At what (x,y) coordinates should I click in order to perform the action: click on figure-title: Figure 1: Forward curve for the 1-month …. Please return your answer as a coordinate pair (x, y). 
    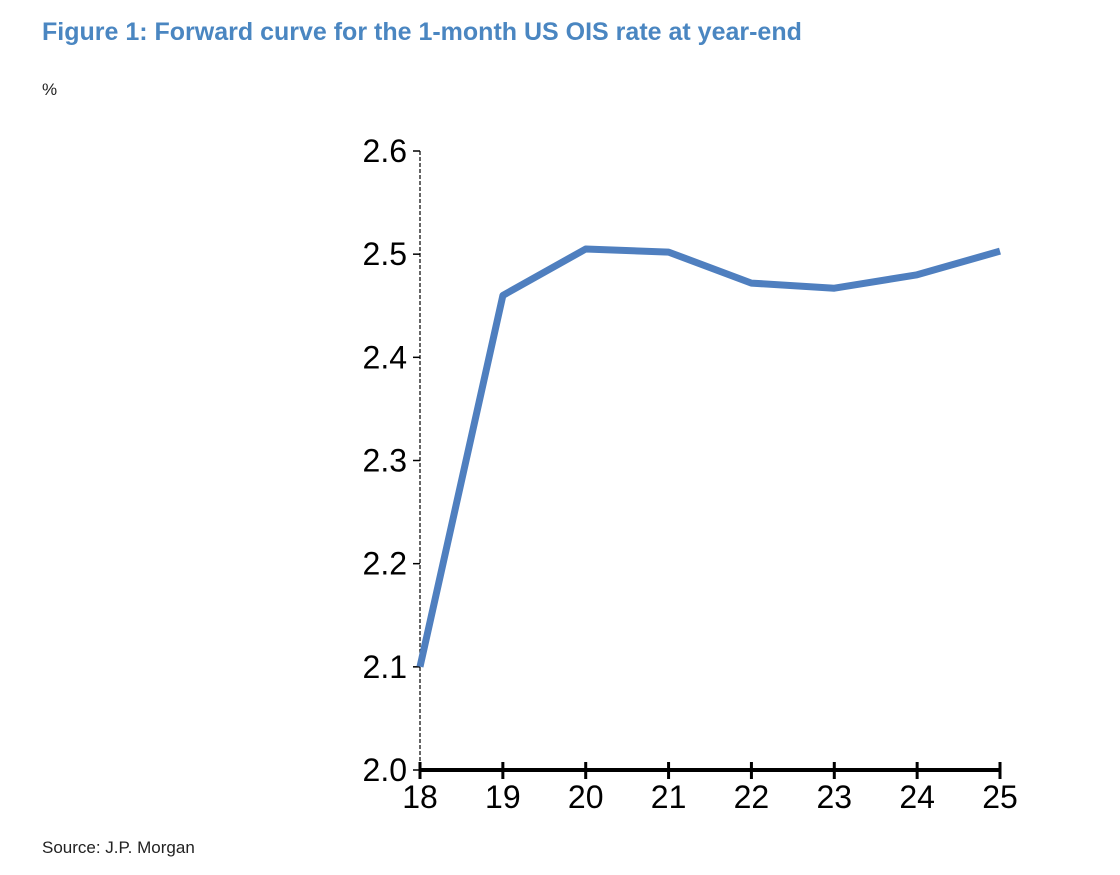
    Looking at the image, I should click on (422, 32).